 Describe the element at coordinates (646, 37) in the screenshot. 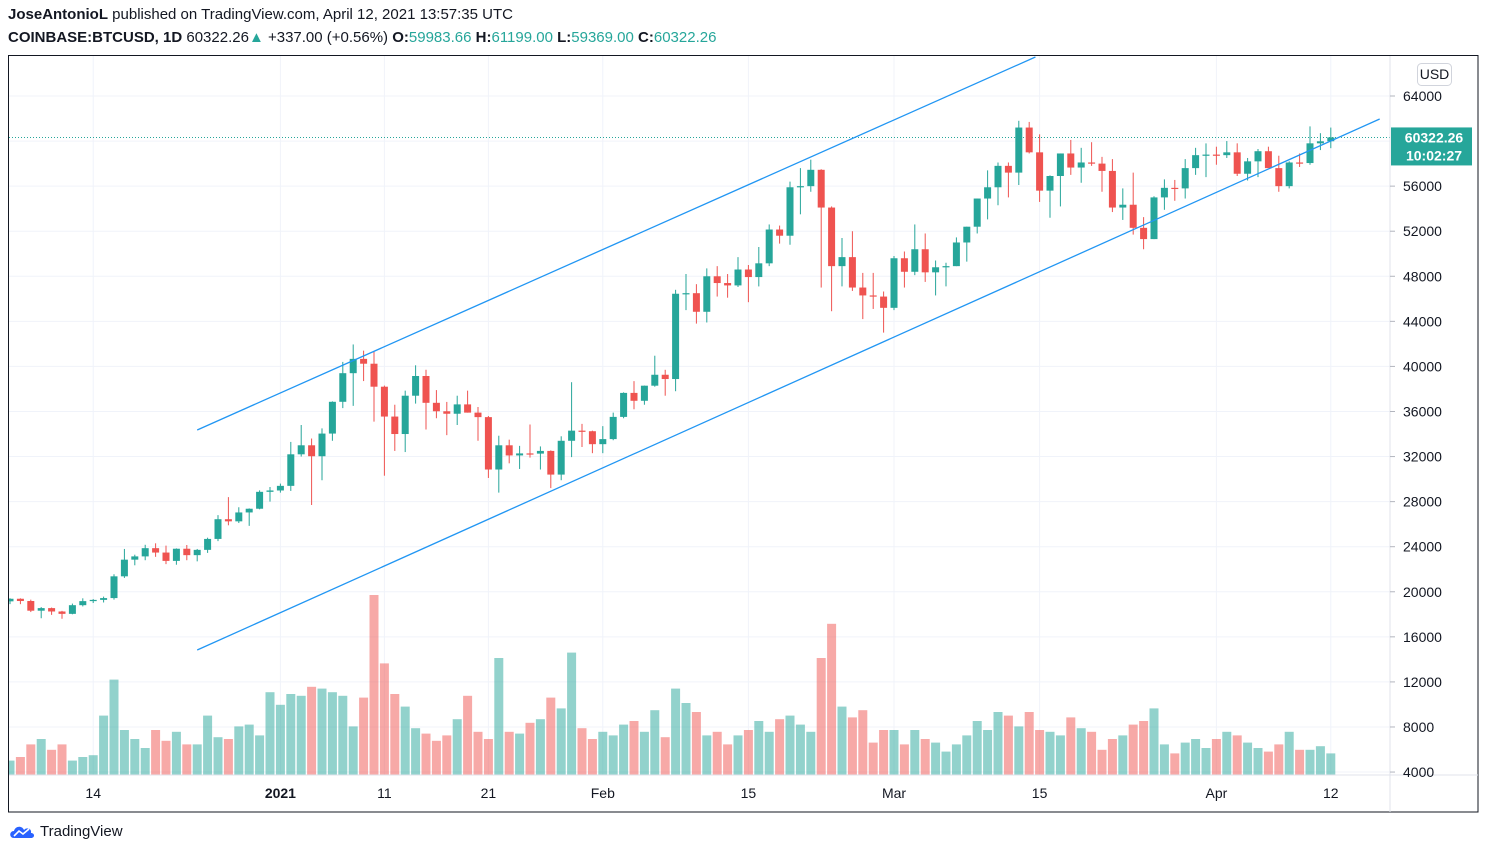

I see `close-label: C:` at that location.